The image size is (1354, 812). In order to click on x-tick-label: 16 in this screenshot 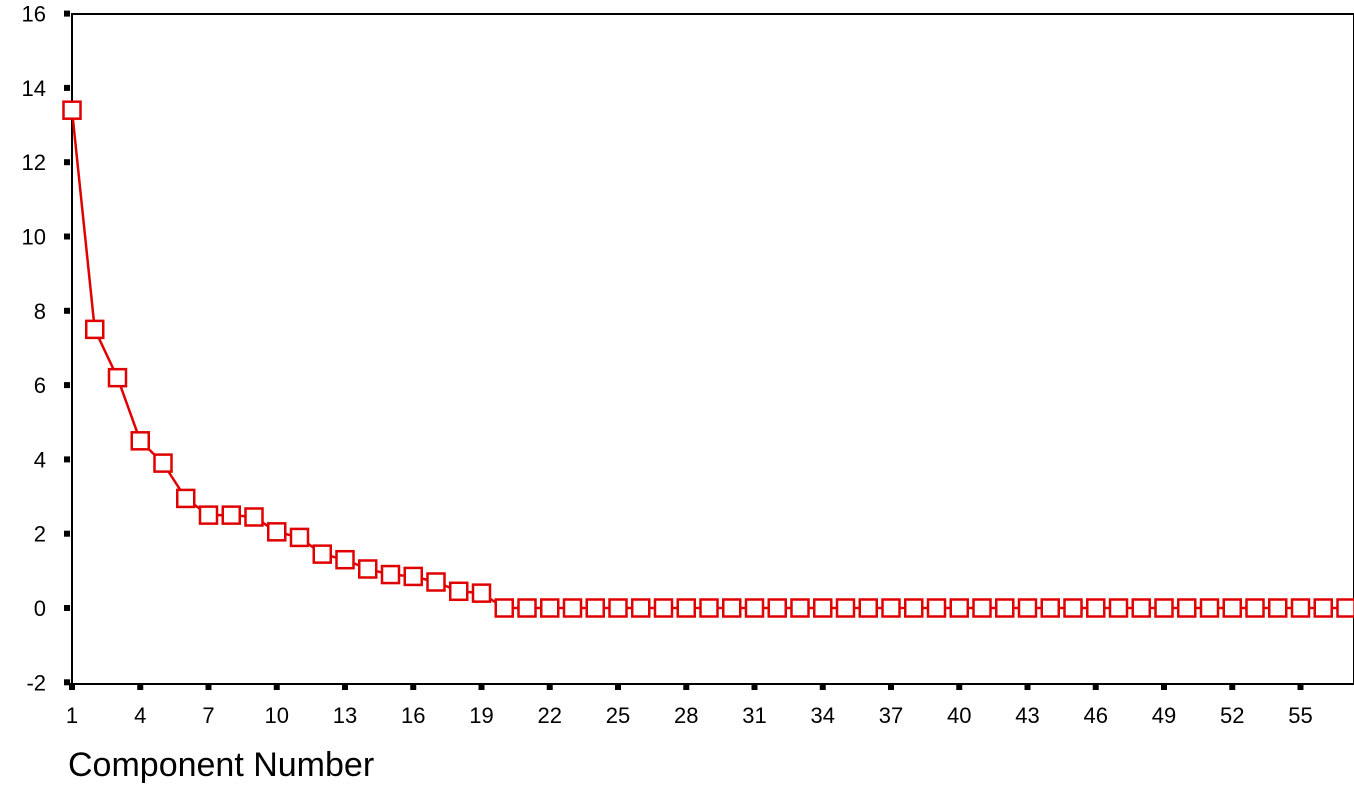, I will do `click(413, 715)`.